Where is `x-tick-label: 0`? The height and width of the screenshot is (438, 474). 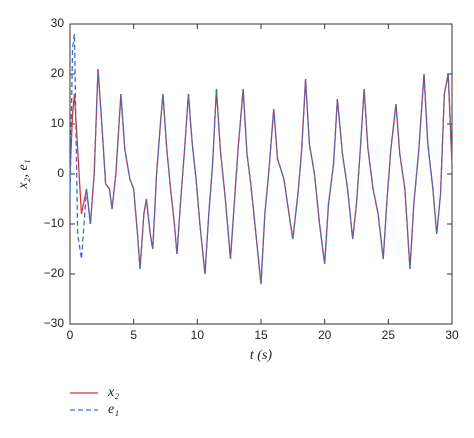 x-tick-label: 0 is located at coordinates (70, 335).